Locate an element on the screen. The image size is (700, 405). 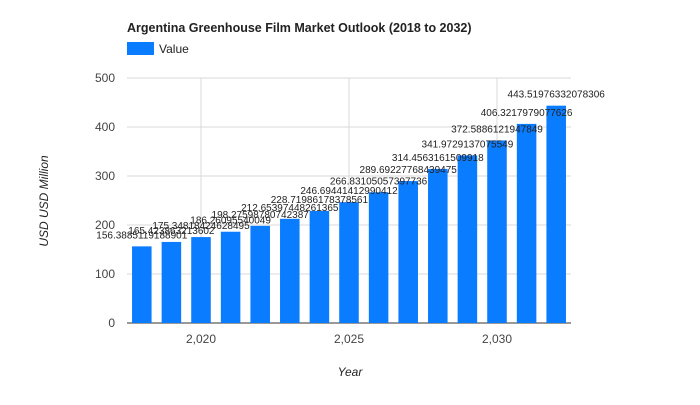
data-label: 198.27598780742387 is located at coordinates (261, 215).